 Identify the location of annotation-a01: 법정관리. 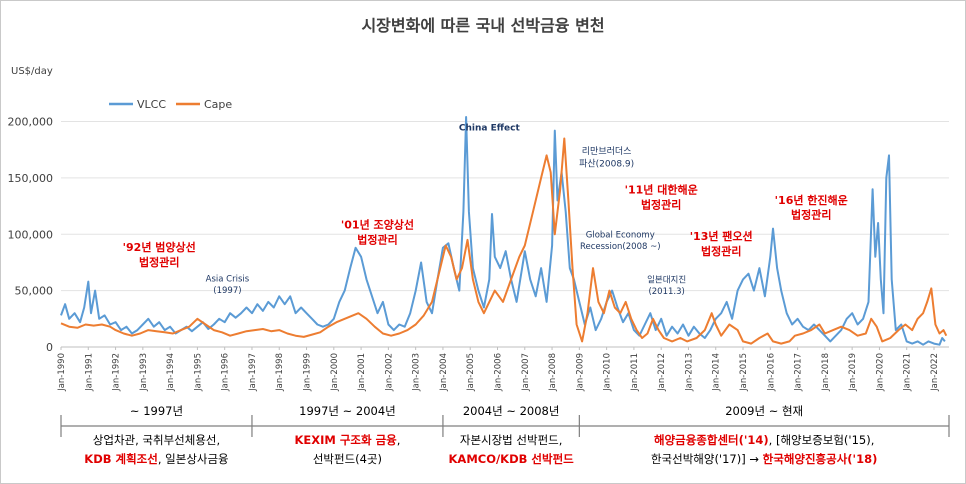
(377, 239).